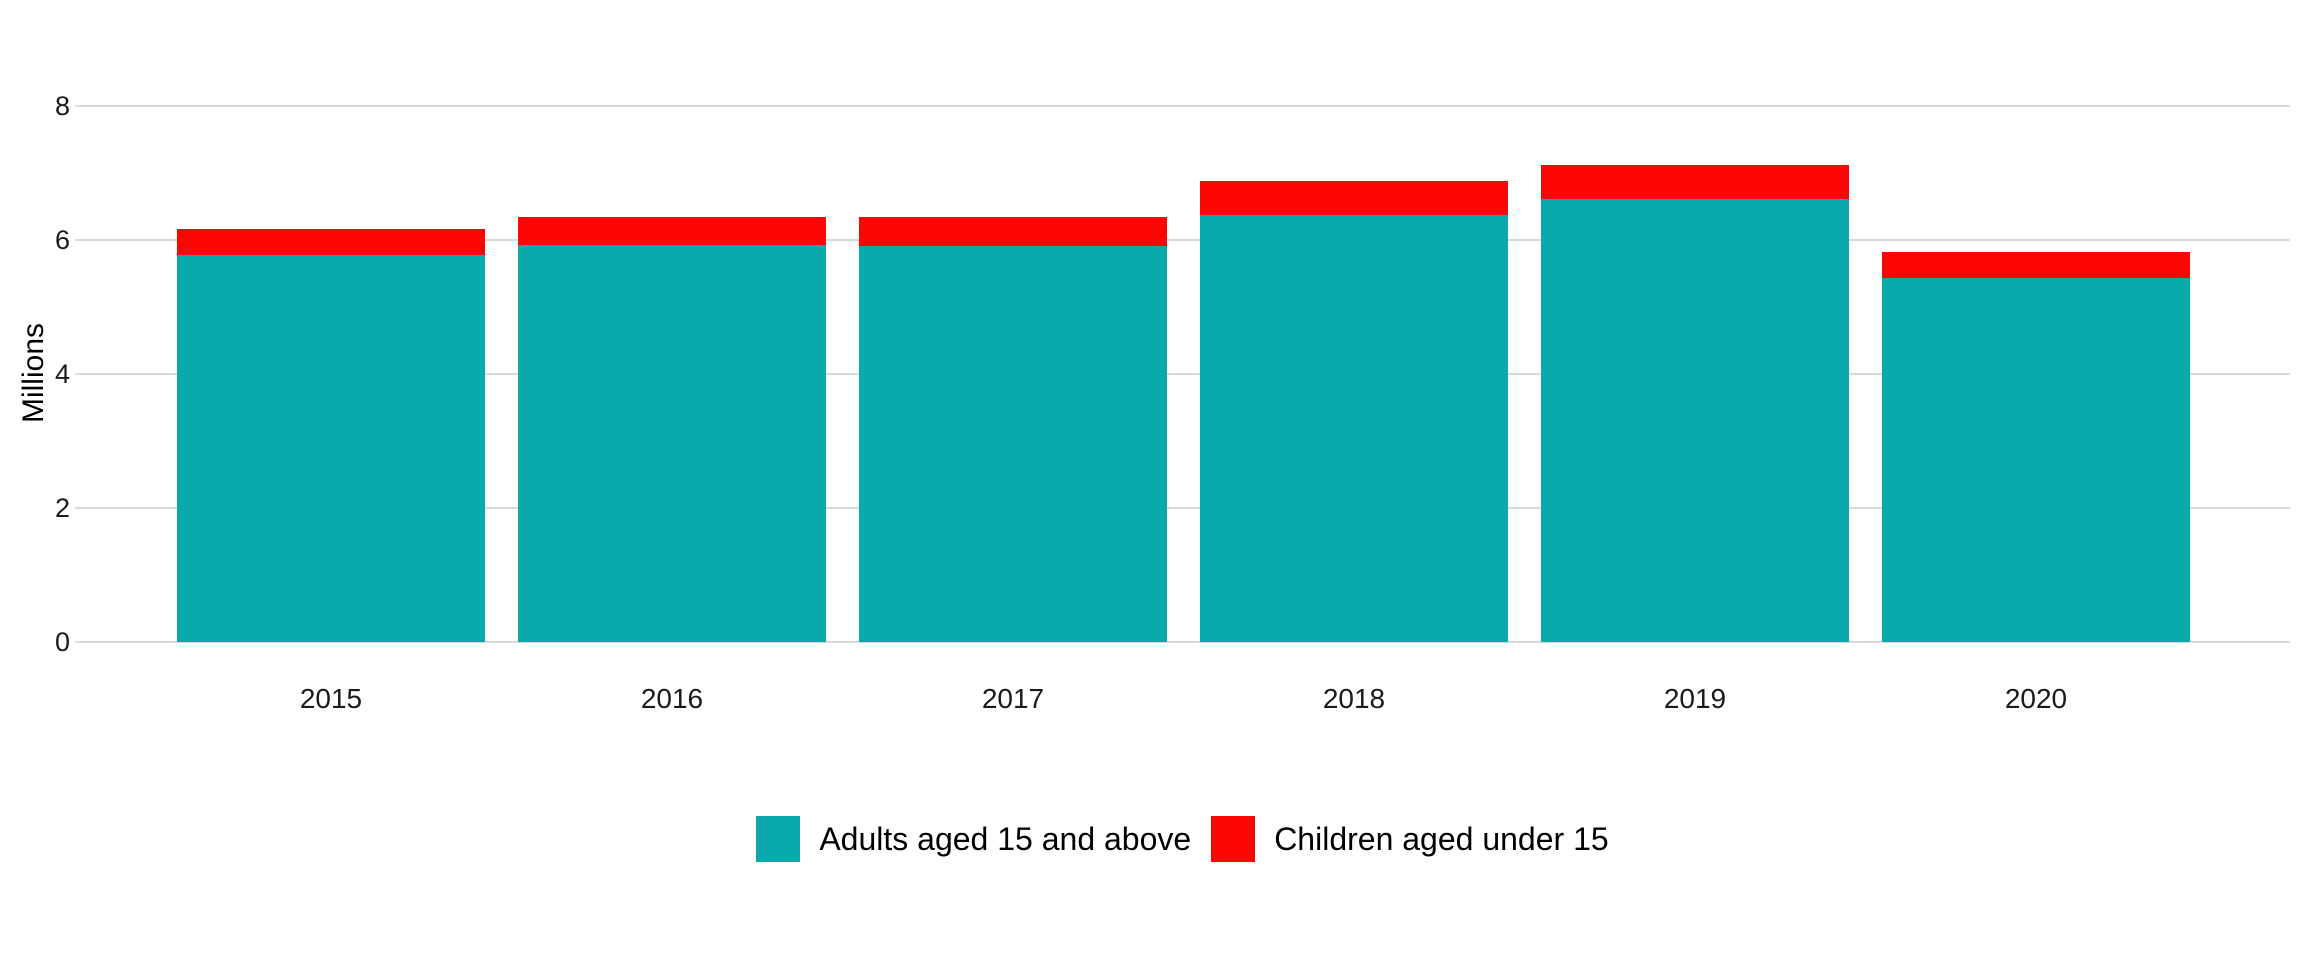 This screenshot has height=960, width=2304. Describe the element at coordinates (1695, 420) in the screenshot. I see `bar-2019-adults-segment` at that location.